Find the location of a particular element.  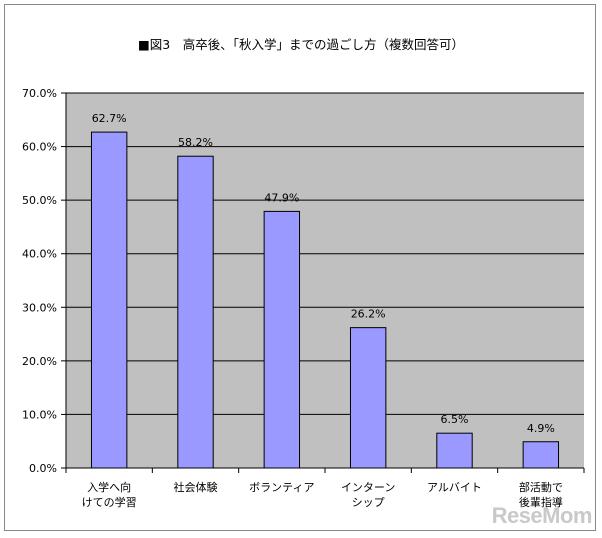

watermark-logo: ReseMom is located at coordinates (542, 515).